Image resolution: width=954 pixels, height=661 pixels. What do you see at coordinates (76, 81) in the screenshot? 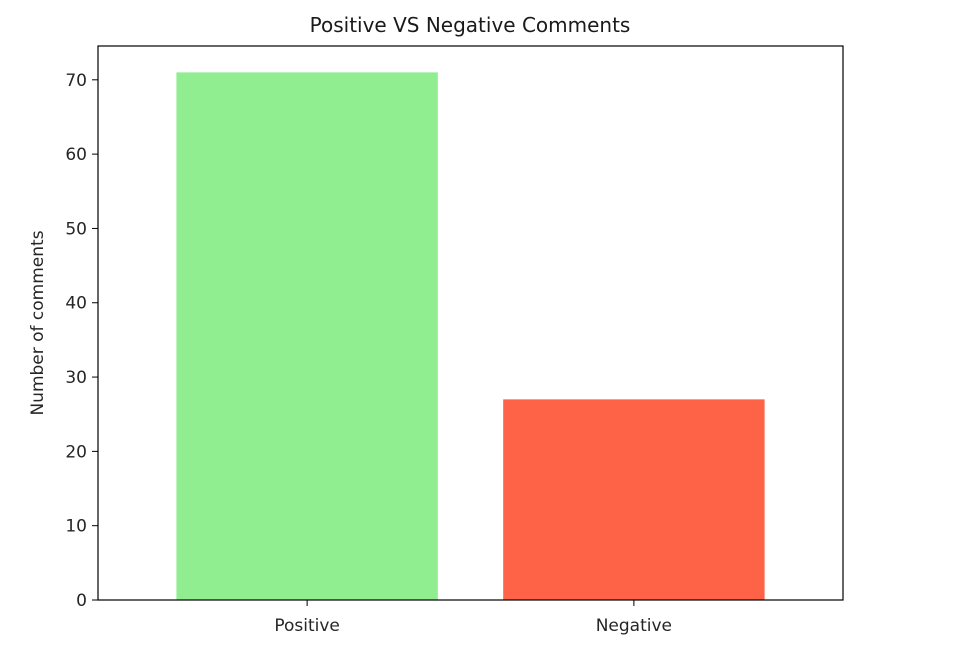
I see `y-tick-label: 70` at bounding box center [76, 81].